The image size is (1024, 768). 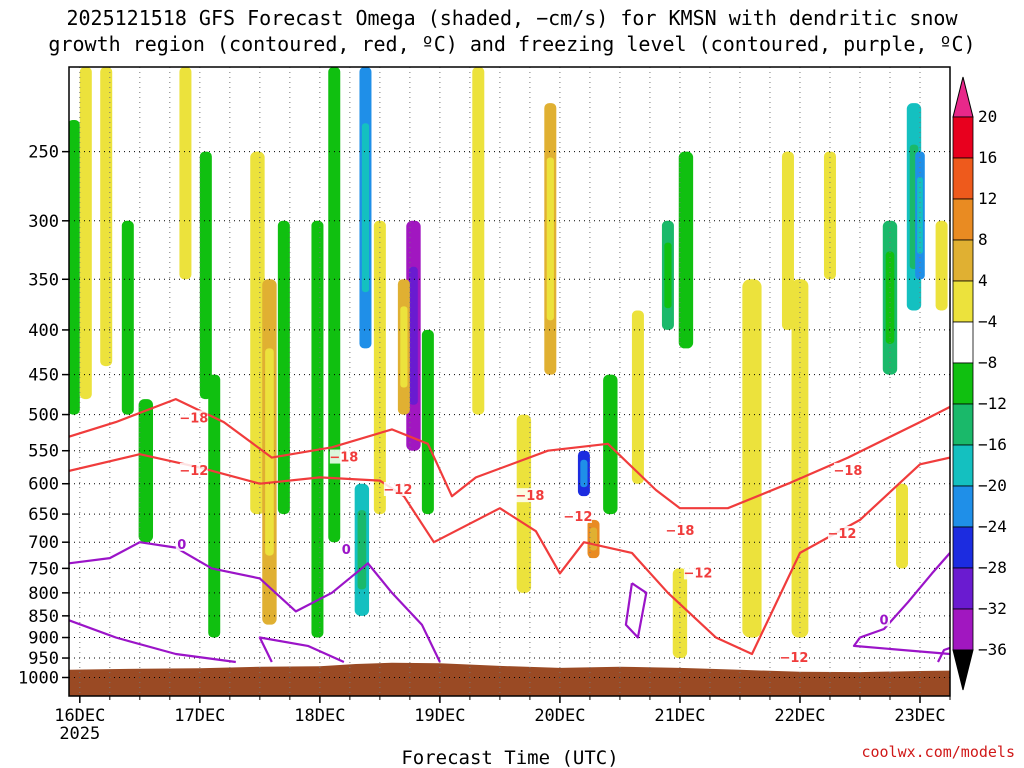 I want to click on y-tick-label-450: 450, so click(x=43, y=376).